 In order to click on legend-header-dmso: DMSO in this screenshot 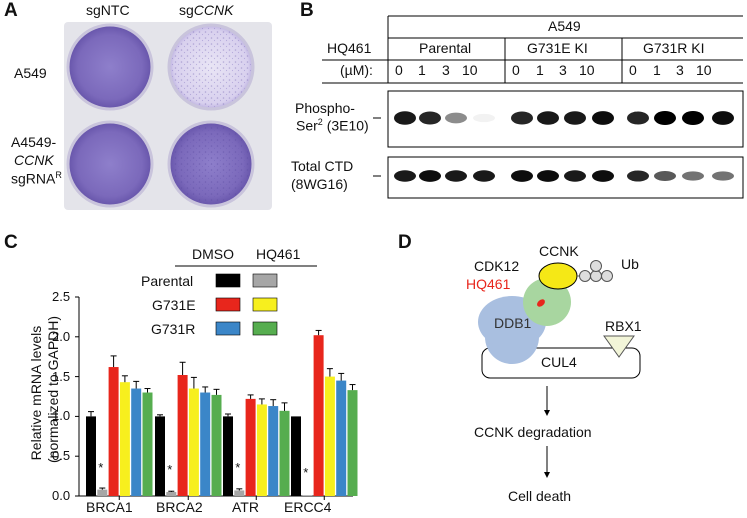, I will do `click(213, 254)`.